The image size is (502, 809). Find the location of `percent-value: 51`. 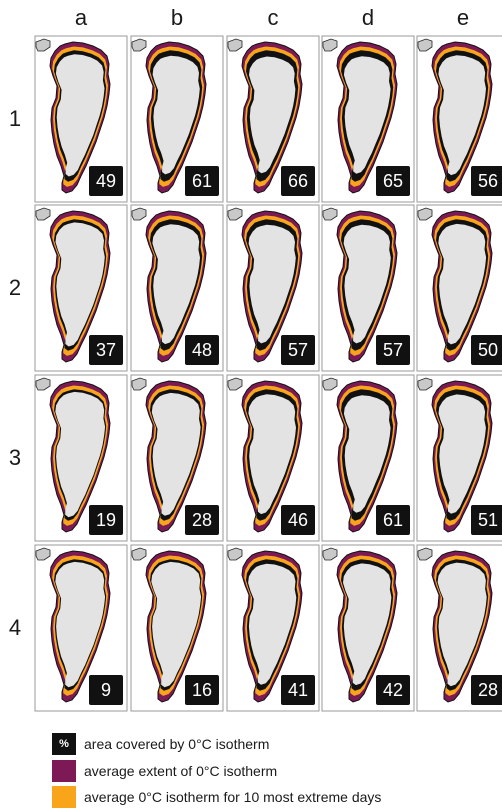

percent-value: 51 is located at coordinates (488, 520).